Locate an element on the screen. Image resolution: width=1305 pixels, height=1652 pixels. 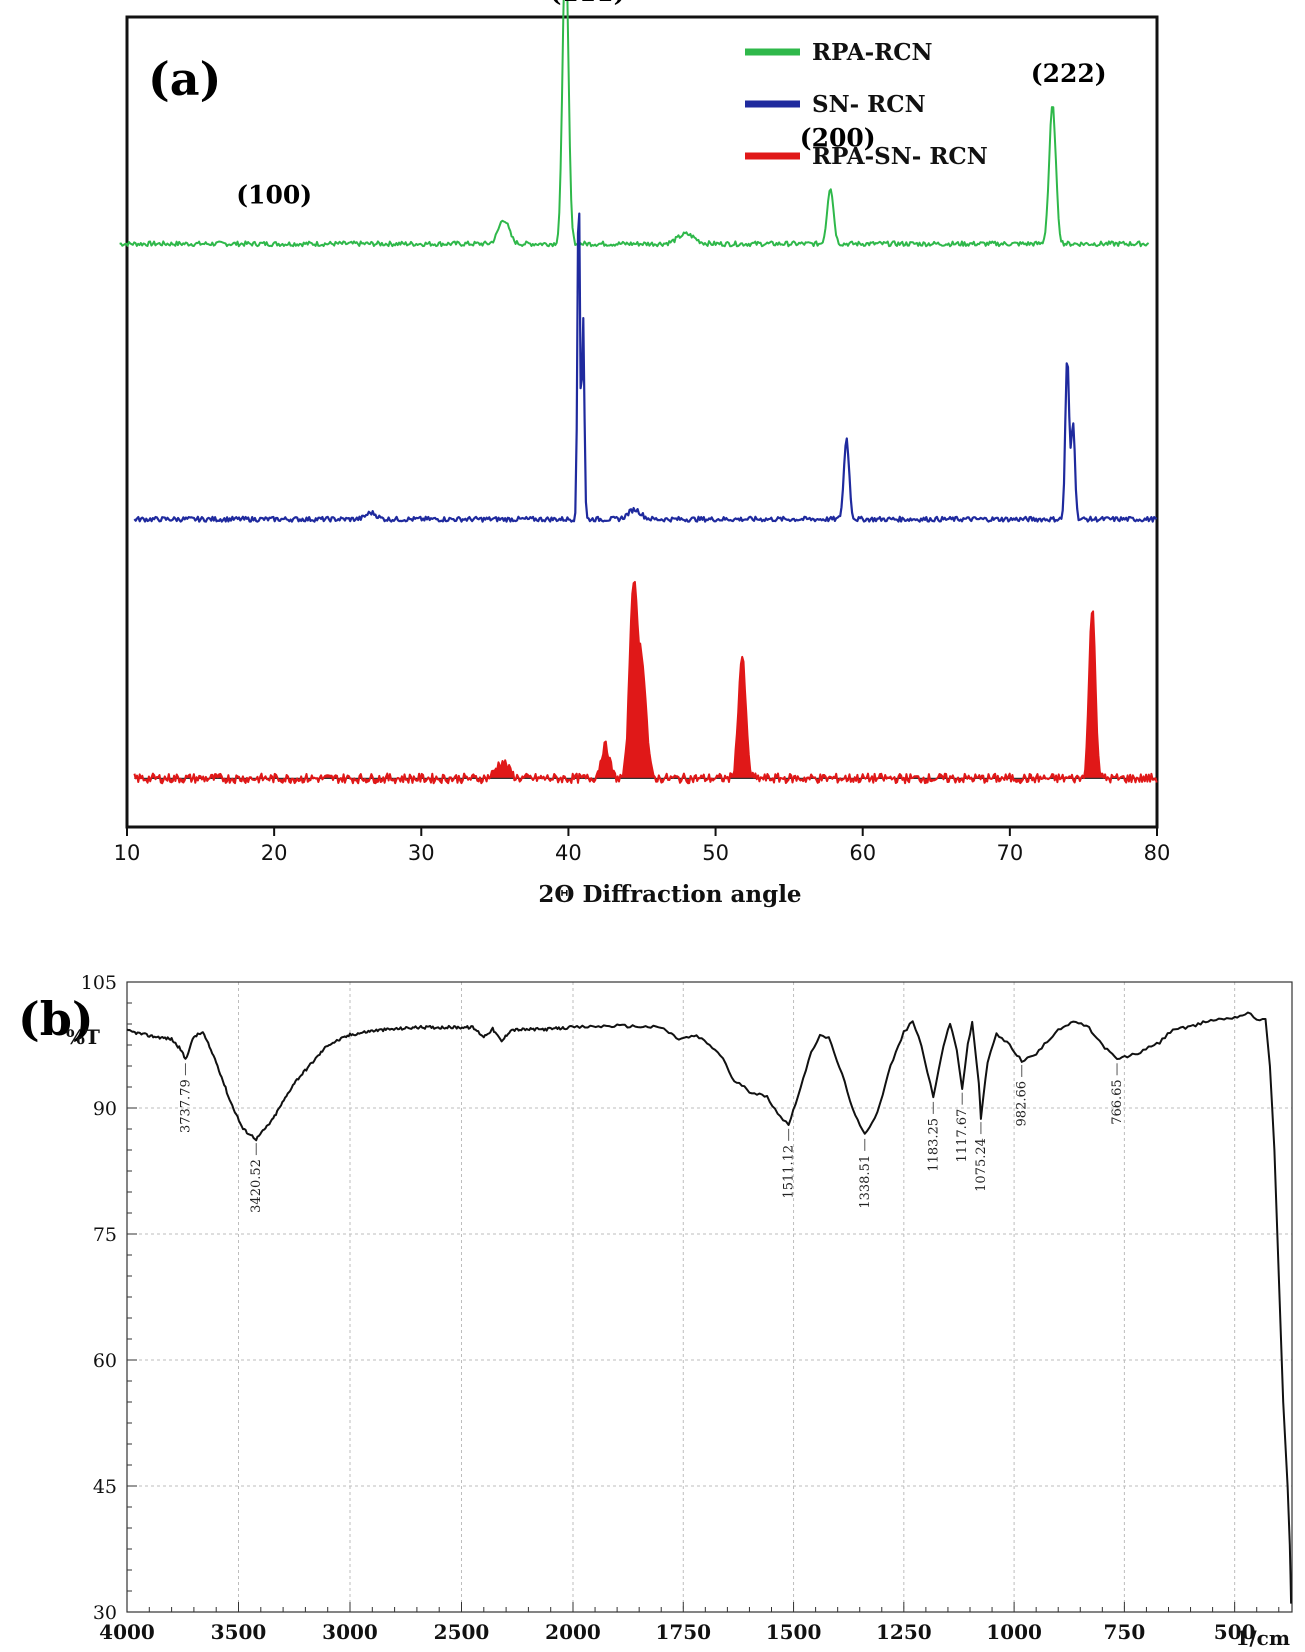
panel-label-a: (a) is located at coordinates (184, 79).